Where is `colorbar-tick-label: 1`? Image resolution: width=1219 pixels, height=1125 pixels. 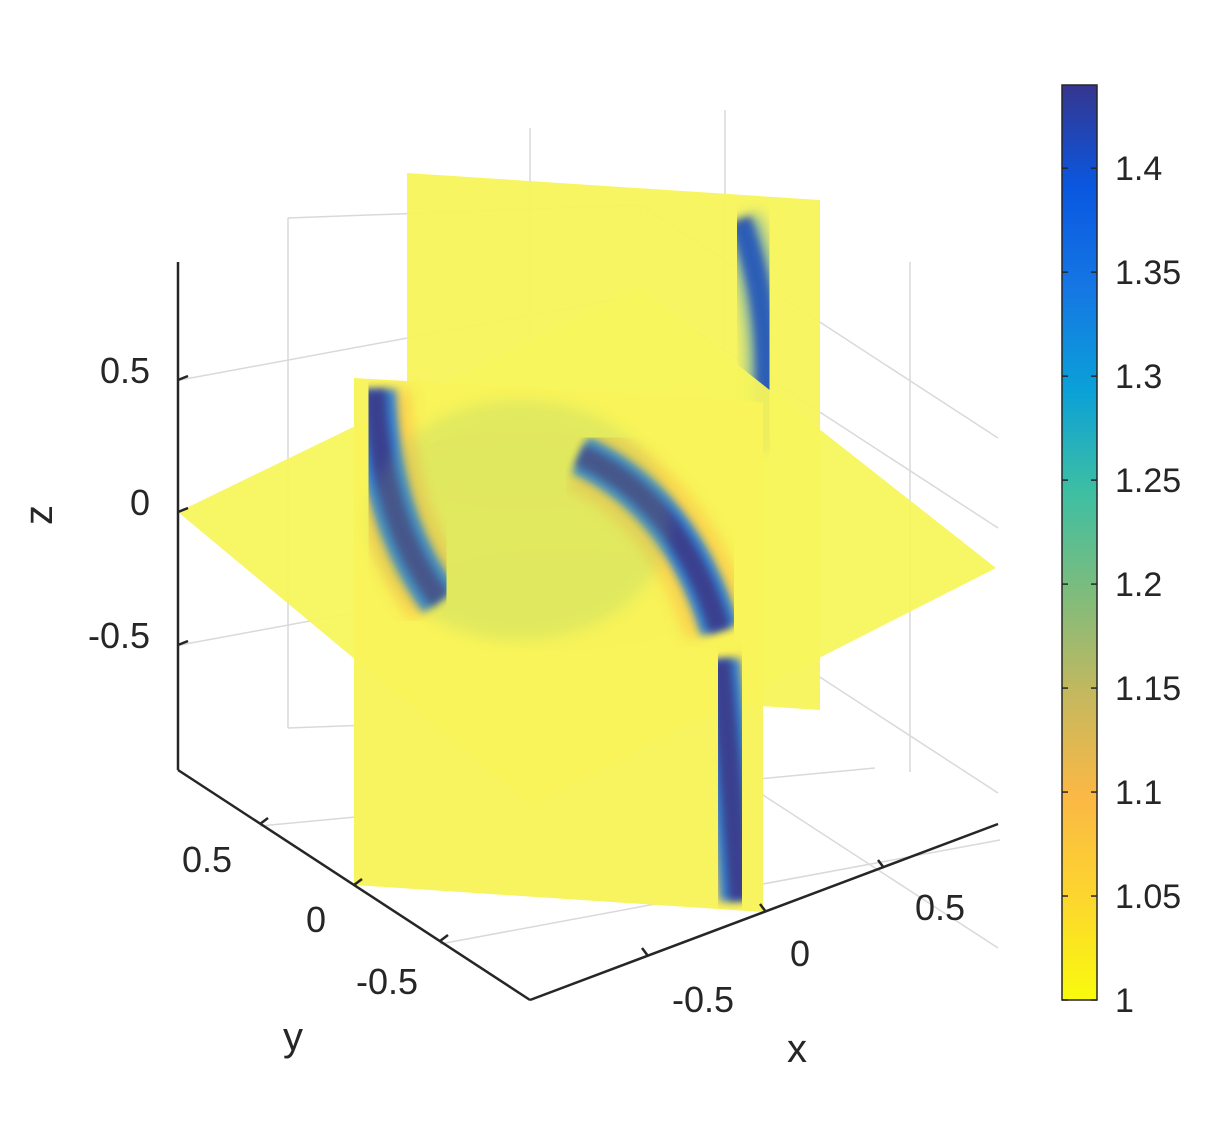
colorbar-tick-label: 1 is located at coordinates (1124, 1001).